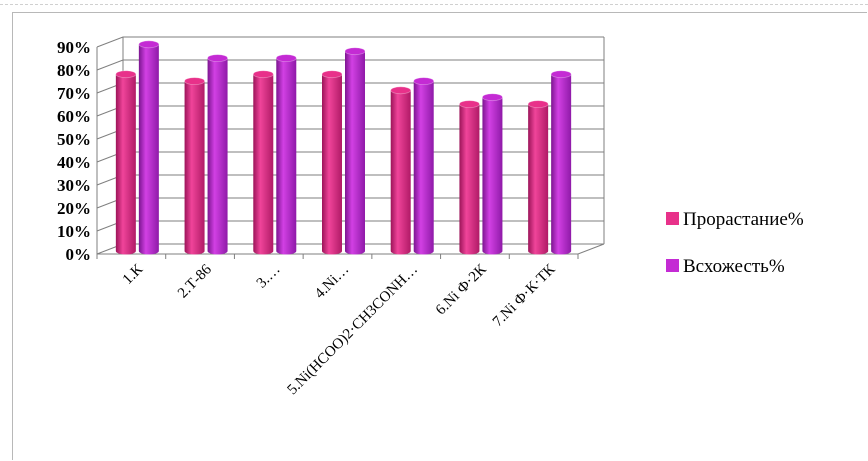 The height and width of the screenshot is (461, 868). Describe the element at coordinates (195, 281) in the screenshot. I see `x-category-label: 2.Т-86` at that location.